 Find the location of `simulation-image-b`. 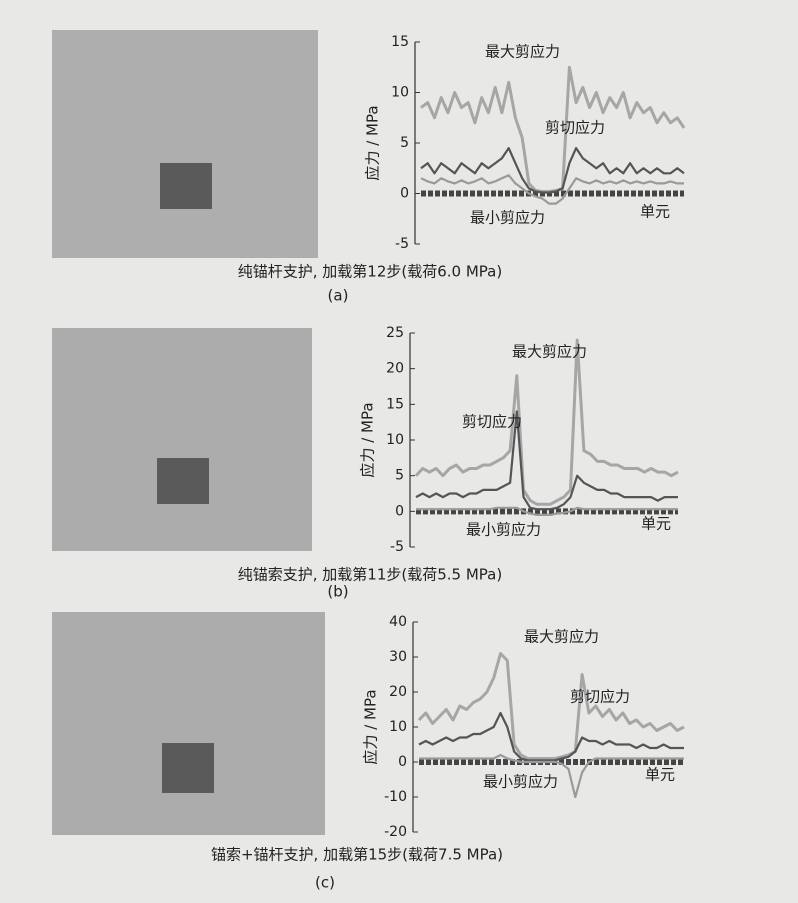

simulation-image-b is located at coordinates (182, 439).